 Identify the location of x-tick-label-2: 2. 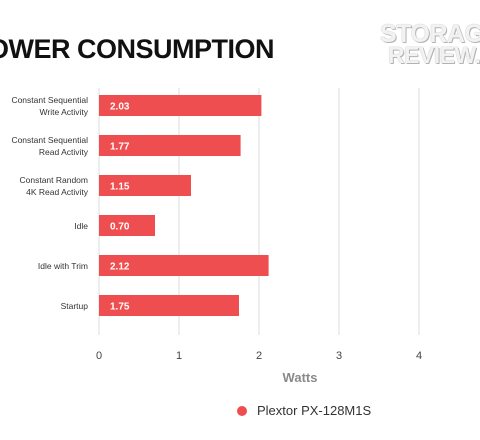
(259, 356).